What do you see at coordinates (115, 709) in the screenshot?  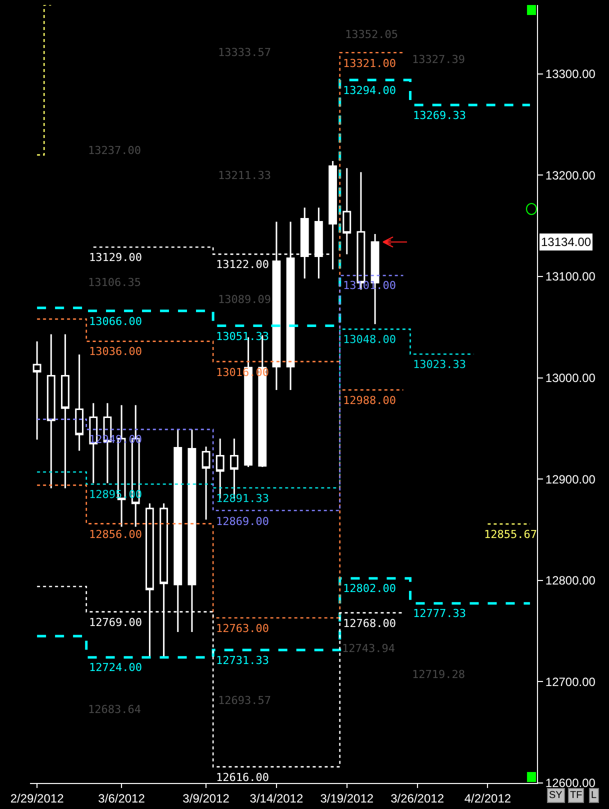 I see `annotation: 12683.64` at bounding box center [115, 709].